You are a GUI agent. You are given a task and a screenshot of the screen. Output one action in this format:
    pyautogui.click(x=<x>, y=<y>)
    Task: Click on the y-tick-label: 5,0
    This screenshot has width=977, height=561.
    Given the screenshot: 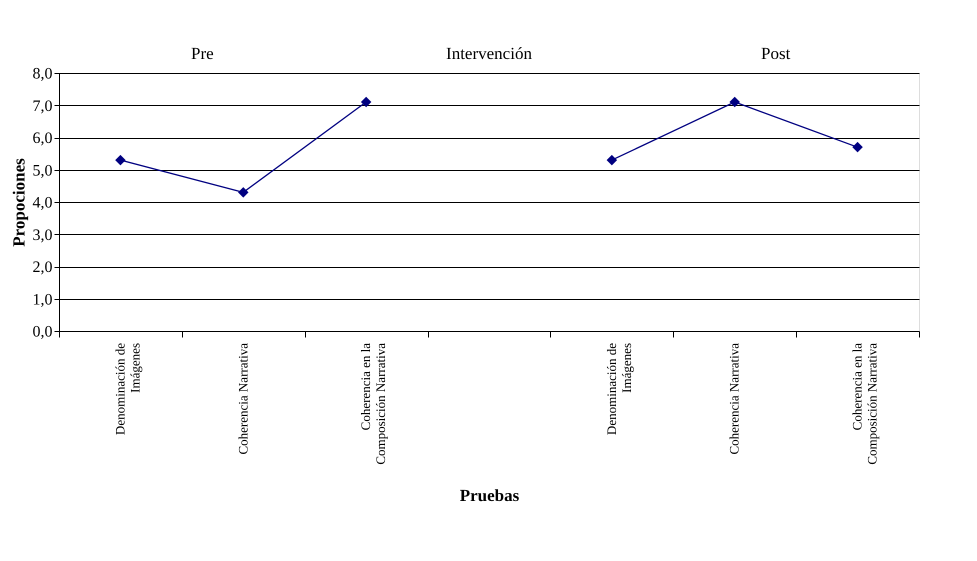 What is the action you would take?
    pyautogui.click(x=42, y=171)
    